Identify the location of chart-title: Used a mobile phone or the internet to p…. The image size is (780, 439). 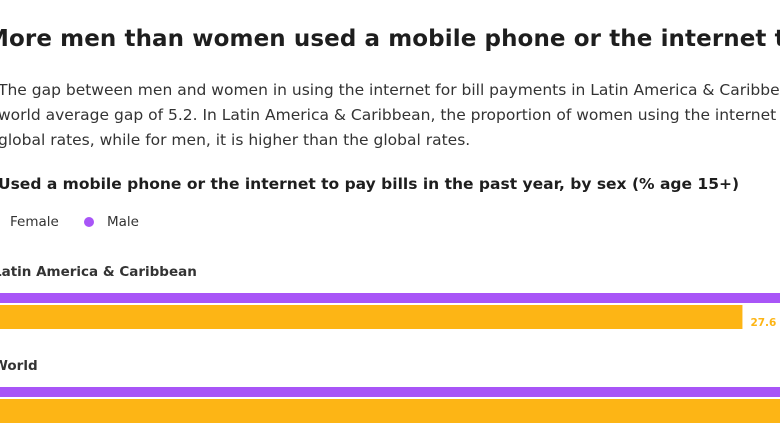
(370, 184).